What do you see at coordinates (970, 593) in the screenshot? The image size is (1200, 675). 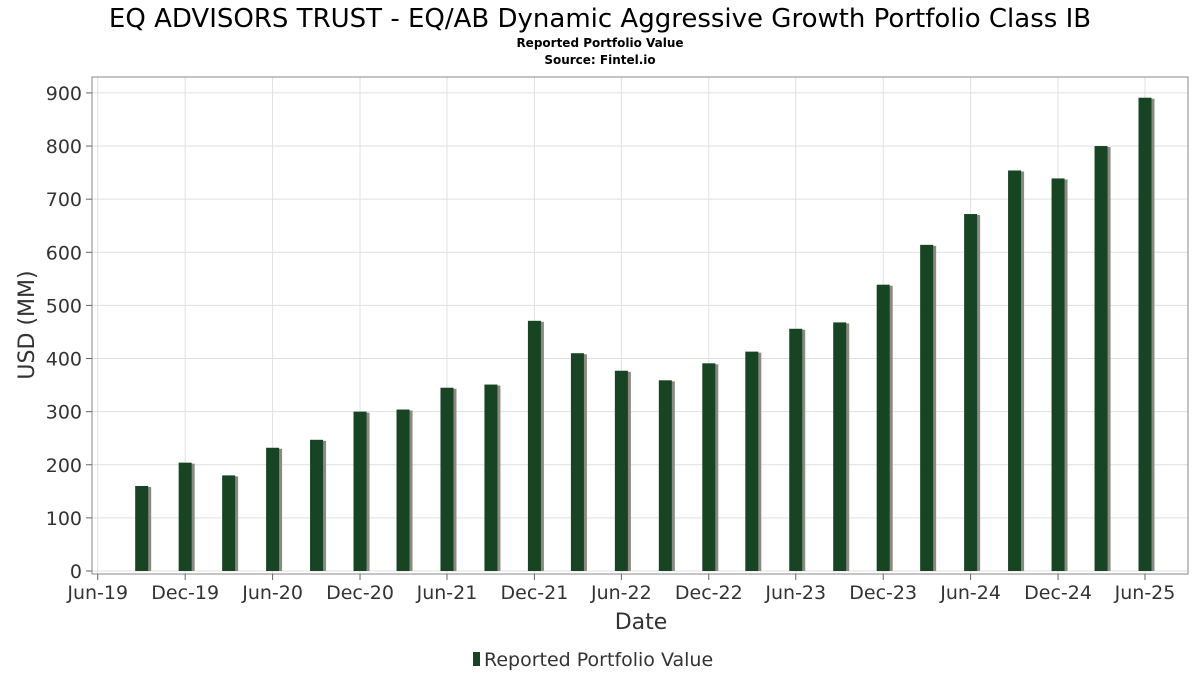 I see `x-tick-label: Jun-24` at bounding box center [970, 593].